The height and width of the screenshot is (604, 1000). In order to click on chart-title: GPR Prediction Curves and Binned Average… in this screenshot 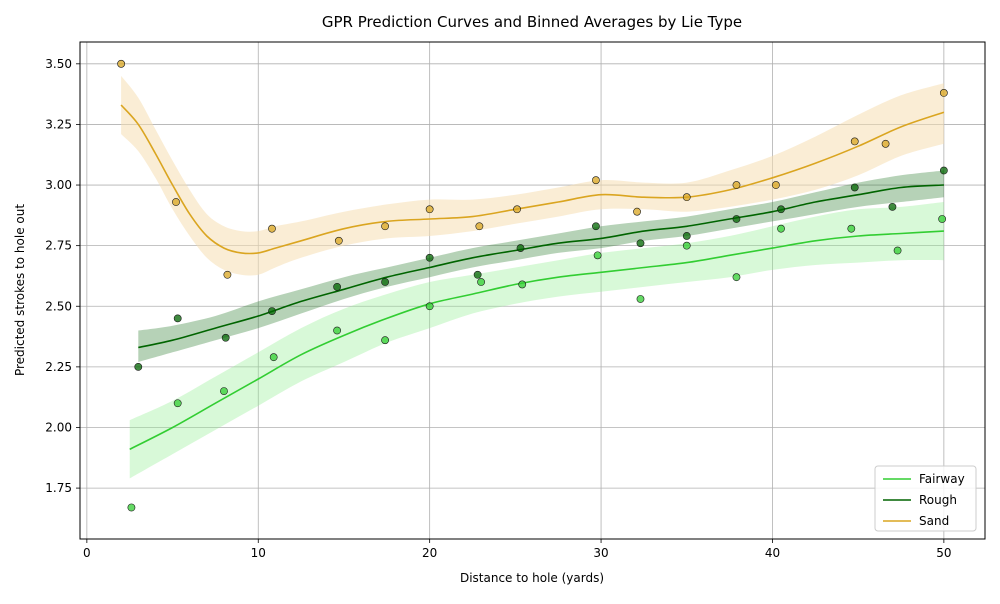, I will do `click(532, 22)`.